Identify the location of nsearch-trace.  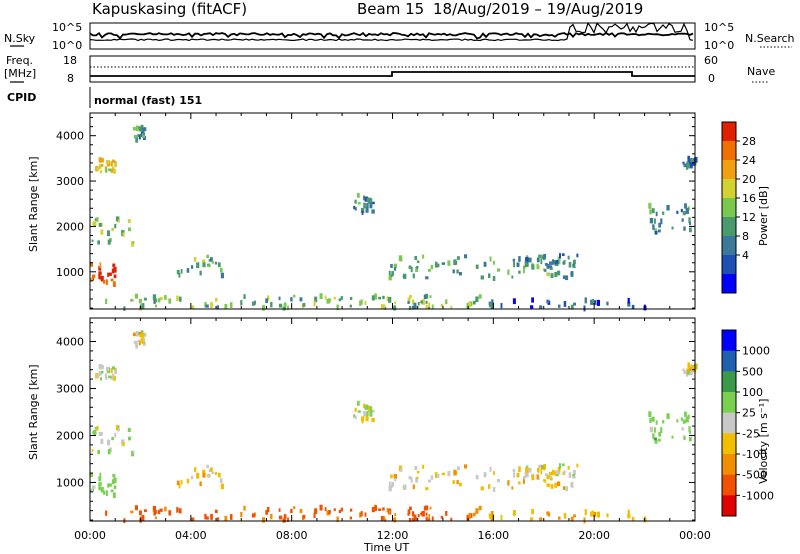
(391, 31).